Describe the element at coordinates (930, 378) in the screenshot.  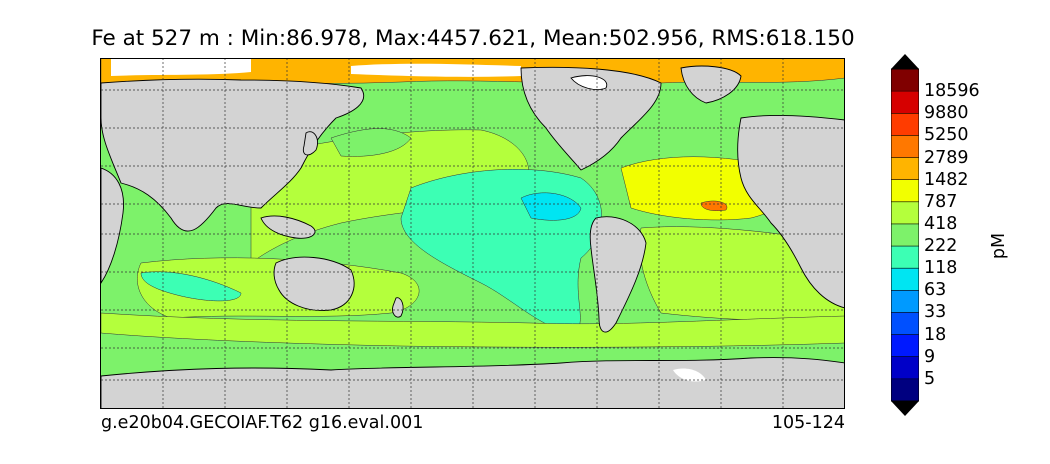
I see `colorbar-tick-label: 5` at that location.